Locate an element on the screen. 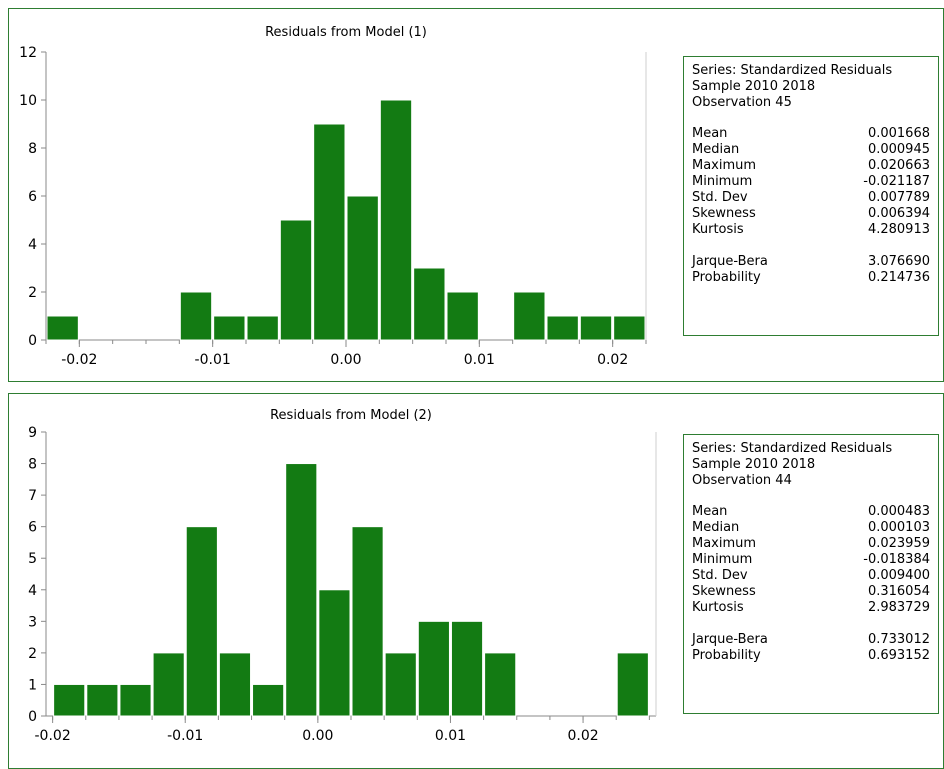 The width and height of the screenshot is (944, 769). stat-row-std-dev: Std. Dev 0.009400 is located at coordinates (811, 576).